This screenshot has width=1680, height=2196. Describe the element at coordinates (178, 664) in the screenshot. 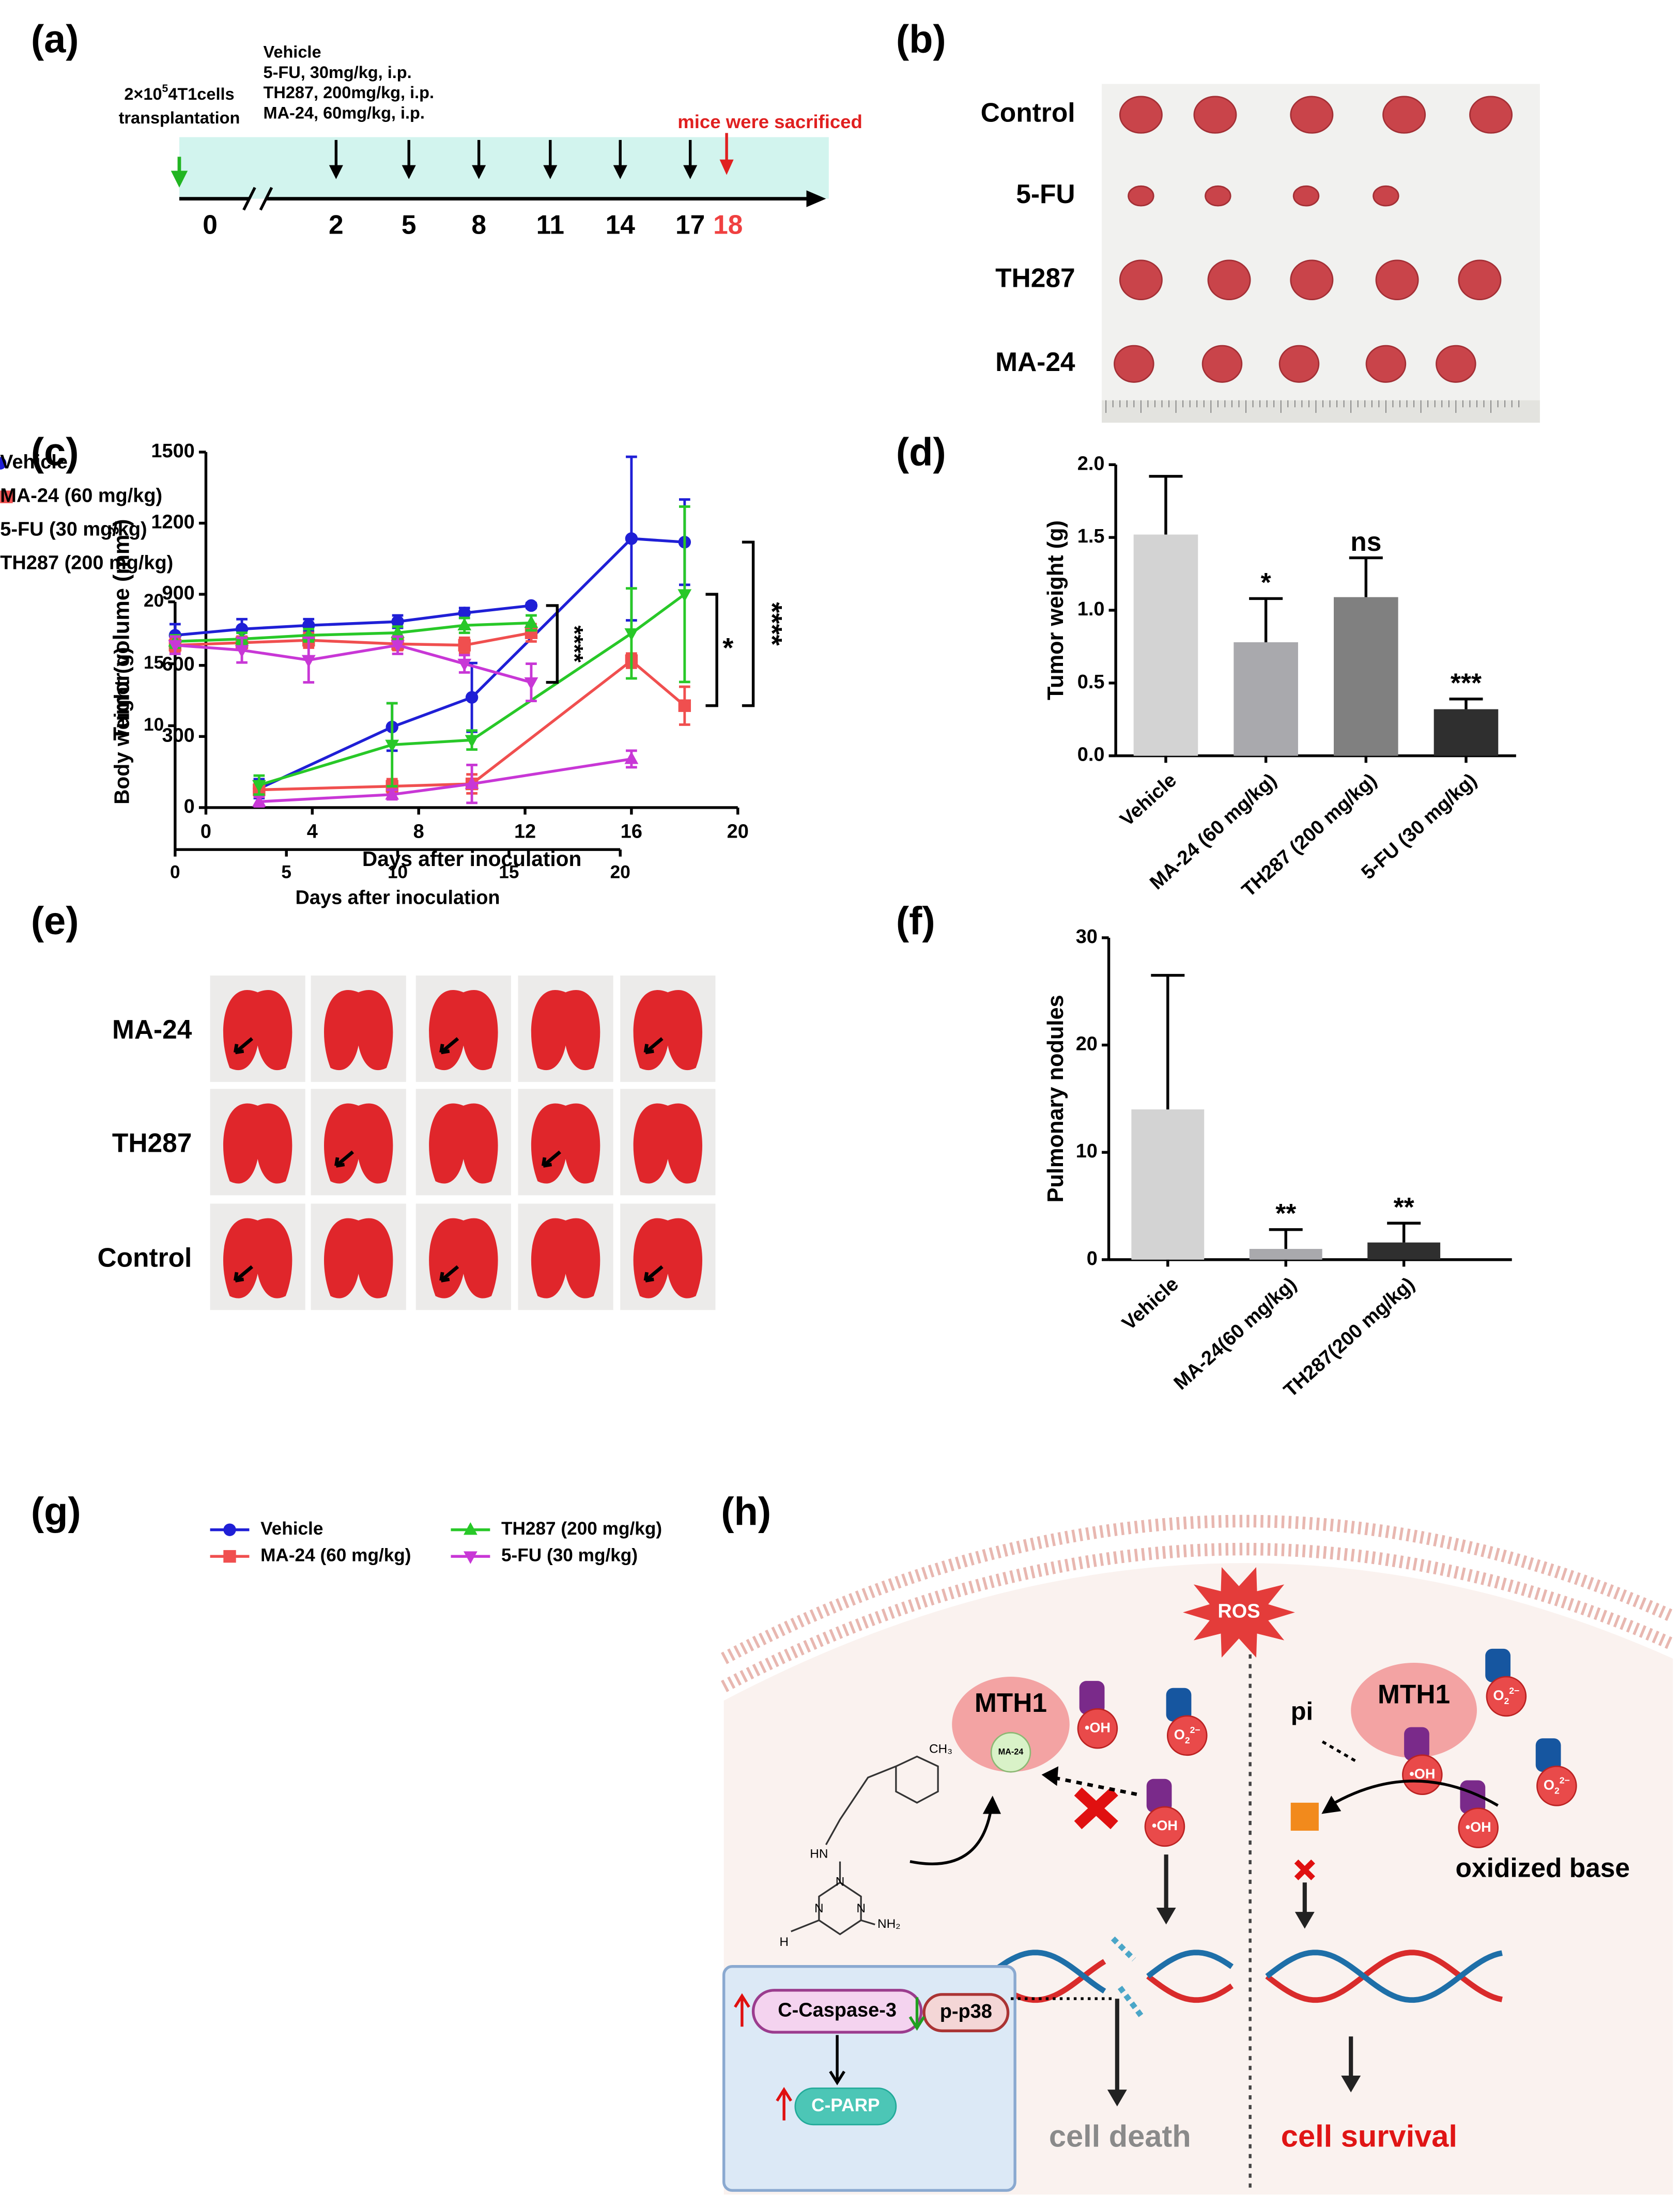

I see `y-tick-label: 600` at that location.